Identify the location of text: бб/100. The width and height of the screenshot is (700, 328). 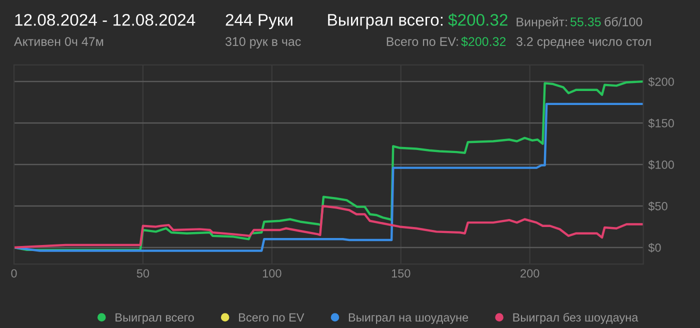
(623, 21).